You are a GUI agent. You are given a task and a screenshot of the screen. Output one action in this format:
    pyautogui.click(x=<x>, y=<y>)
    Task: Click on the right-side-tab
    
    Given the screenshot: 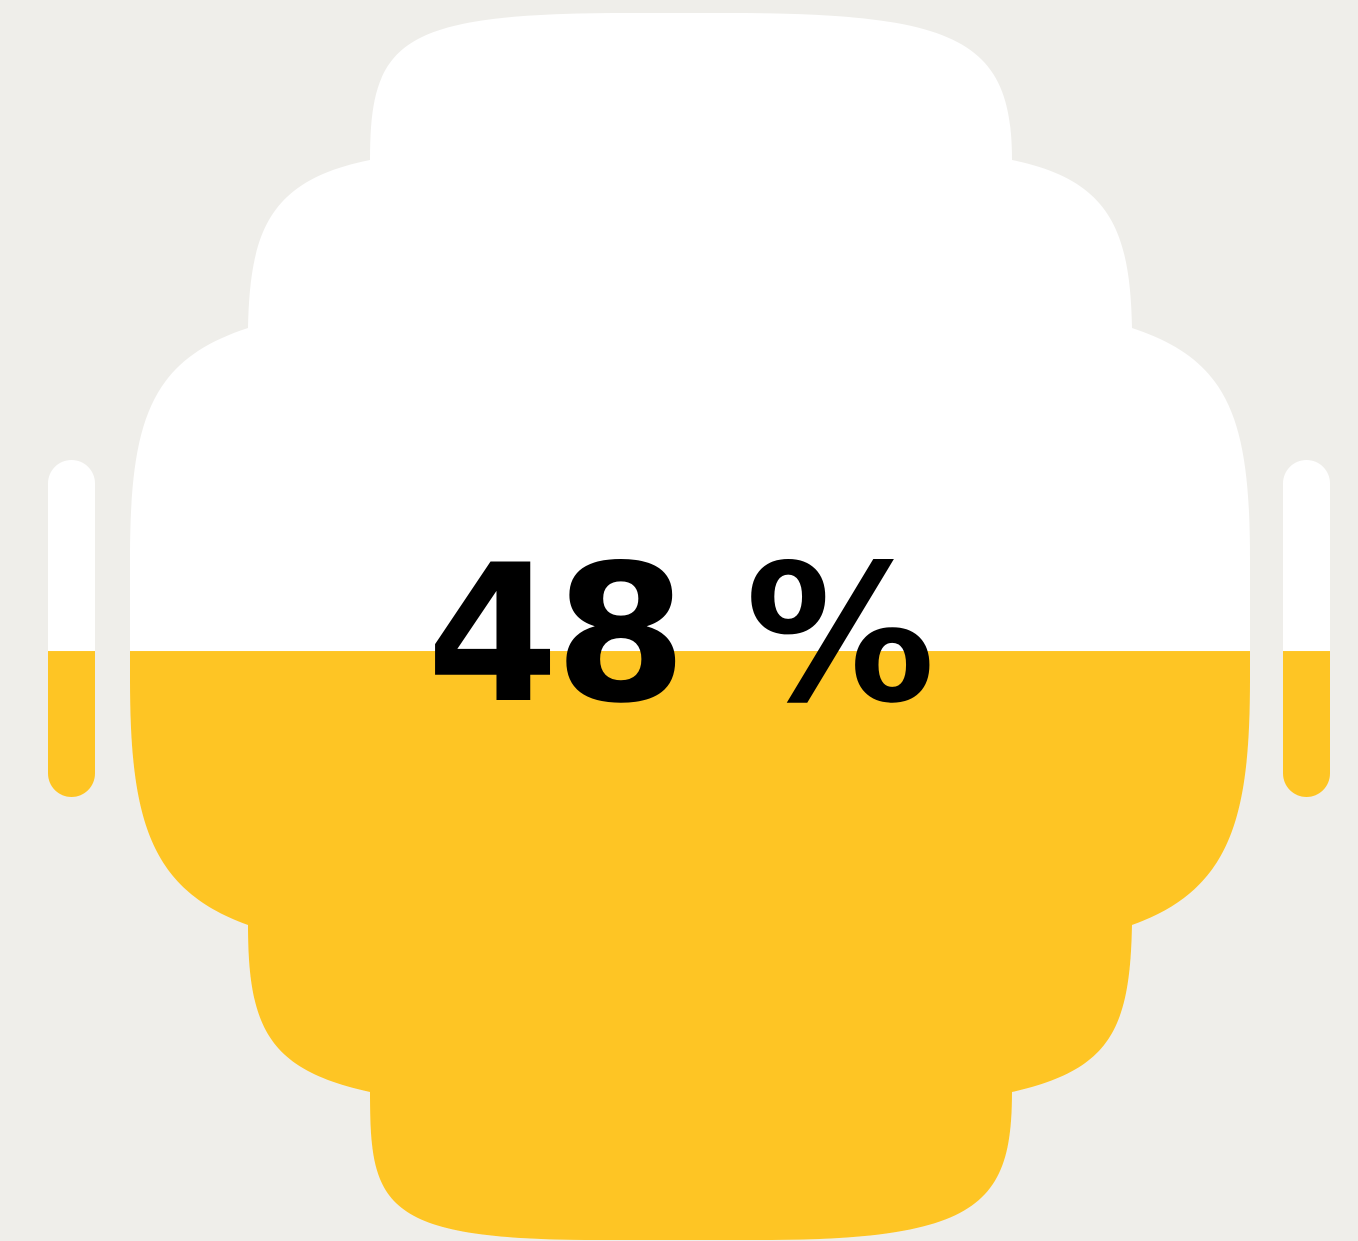 What is the action you would take?
    pyautogui.click(x=1306, y=628)
    